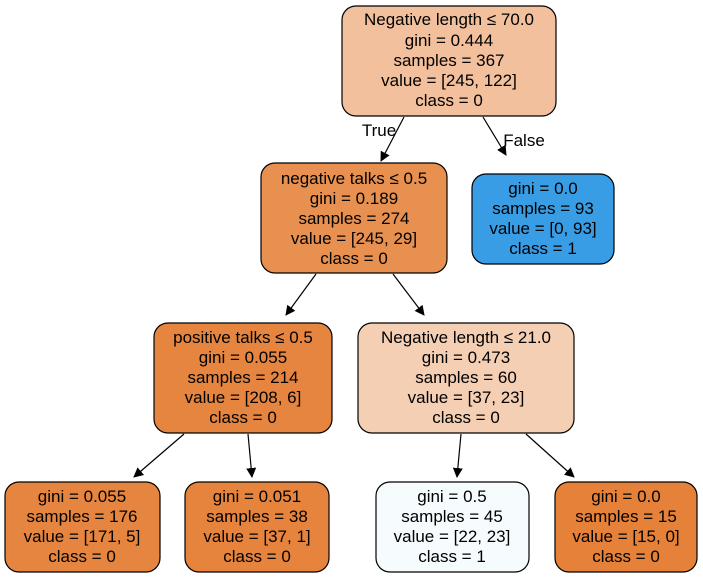 This screenshot has width=703, height=577. I want to click on node-gini: gini = 0.189, so click(354, 198).